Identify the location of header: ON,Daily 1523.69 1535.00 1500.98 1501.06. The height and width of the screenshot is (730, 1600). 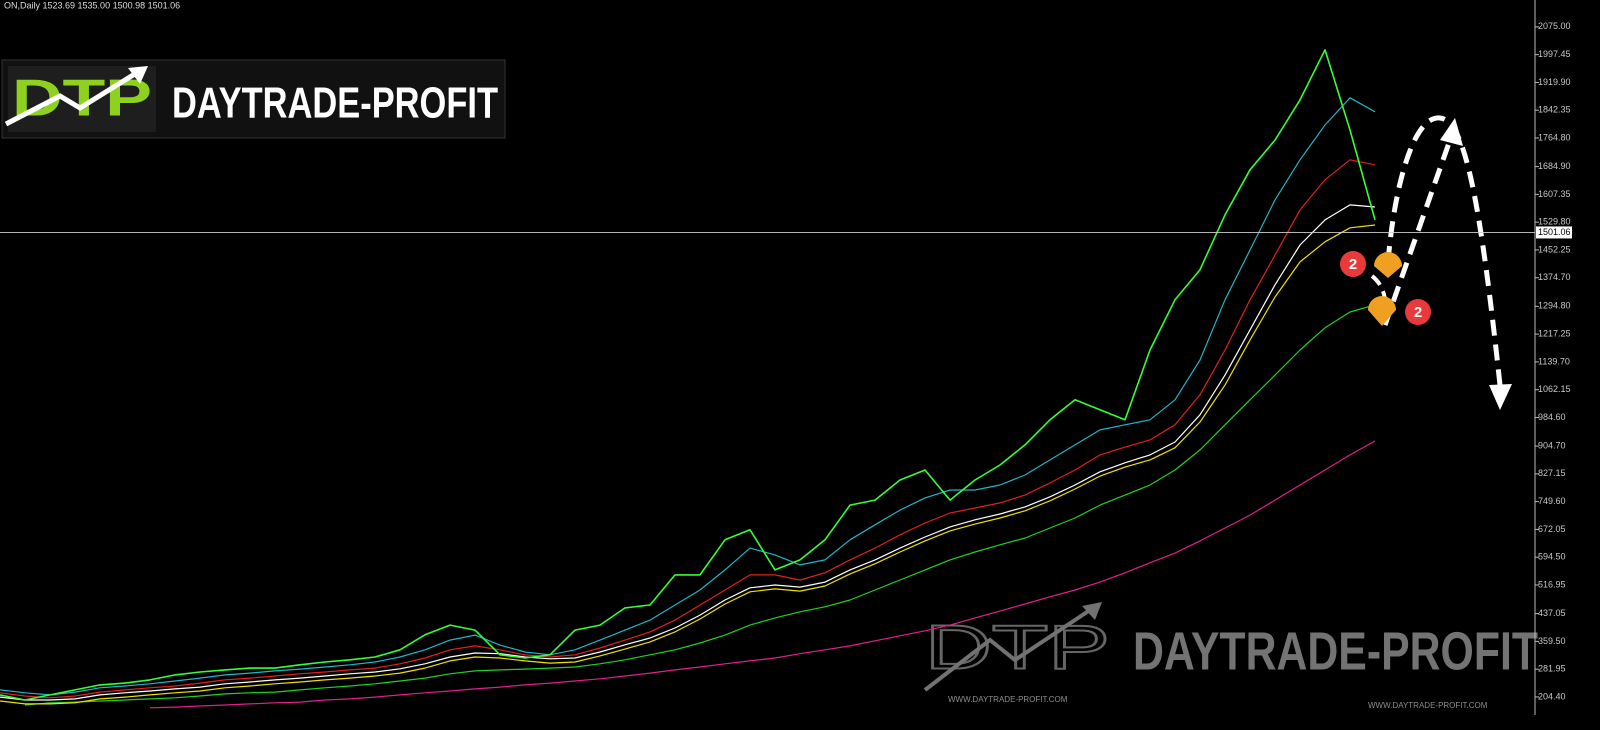
(92, 5).